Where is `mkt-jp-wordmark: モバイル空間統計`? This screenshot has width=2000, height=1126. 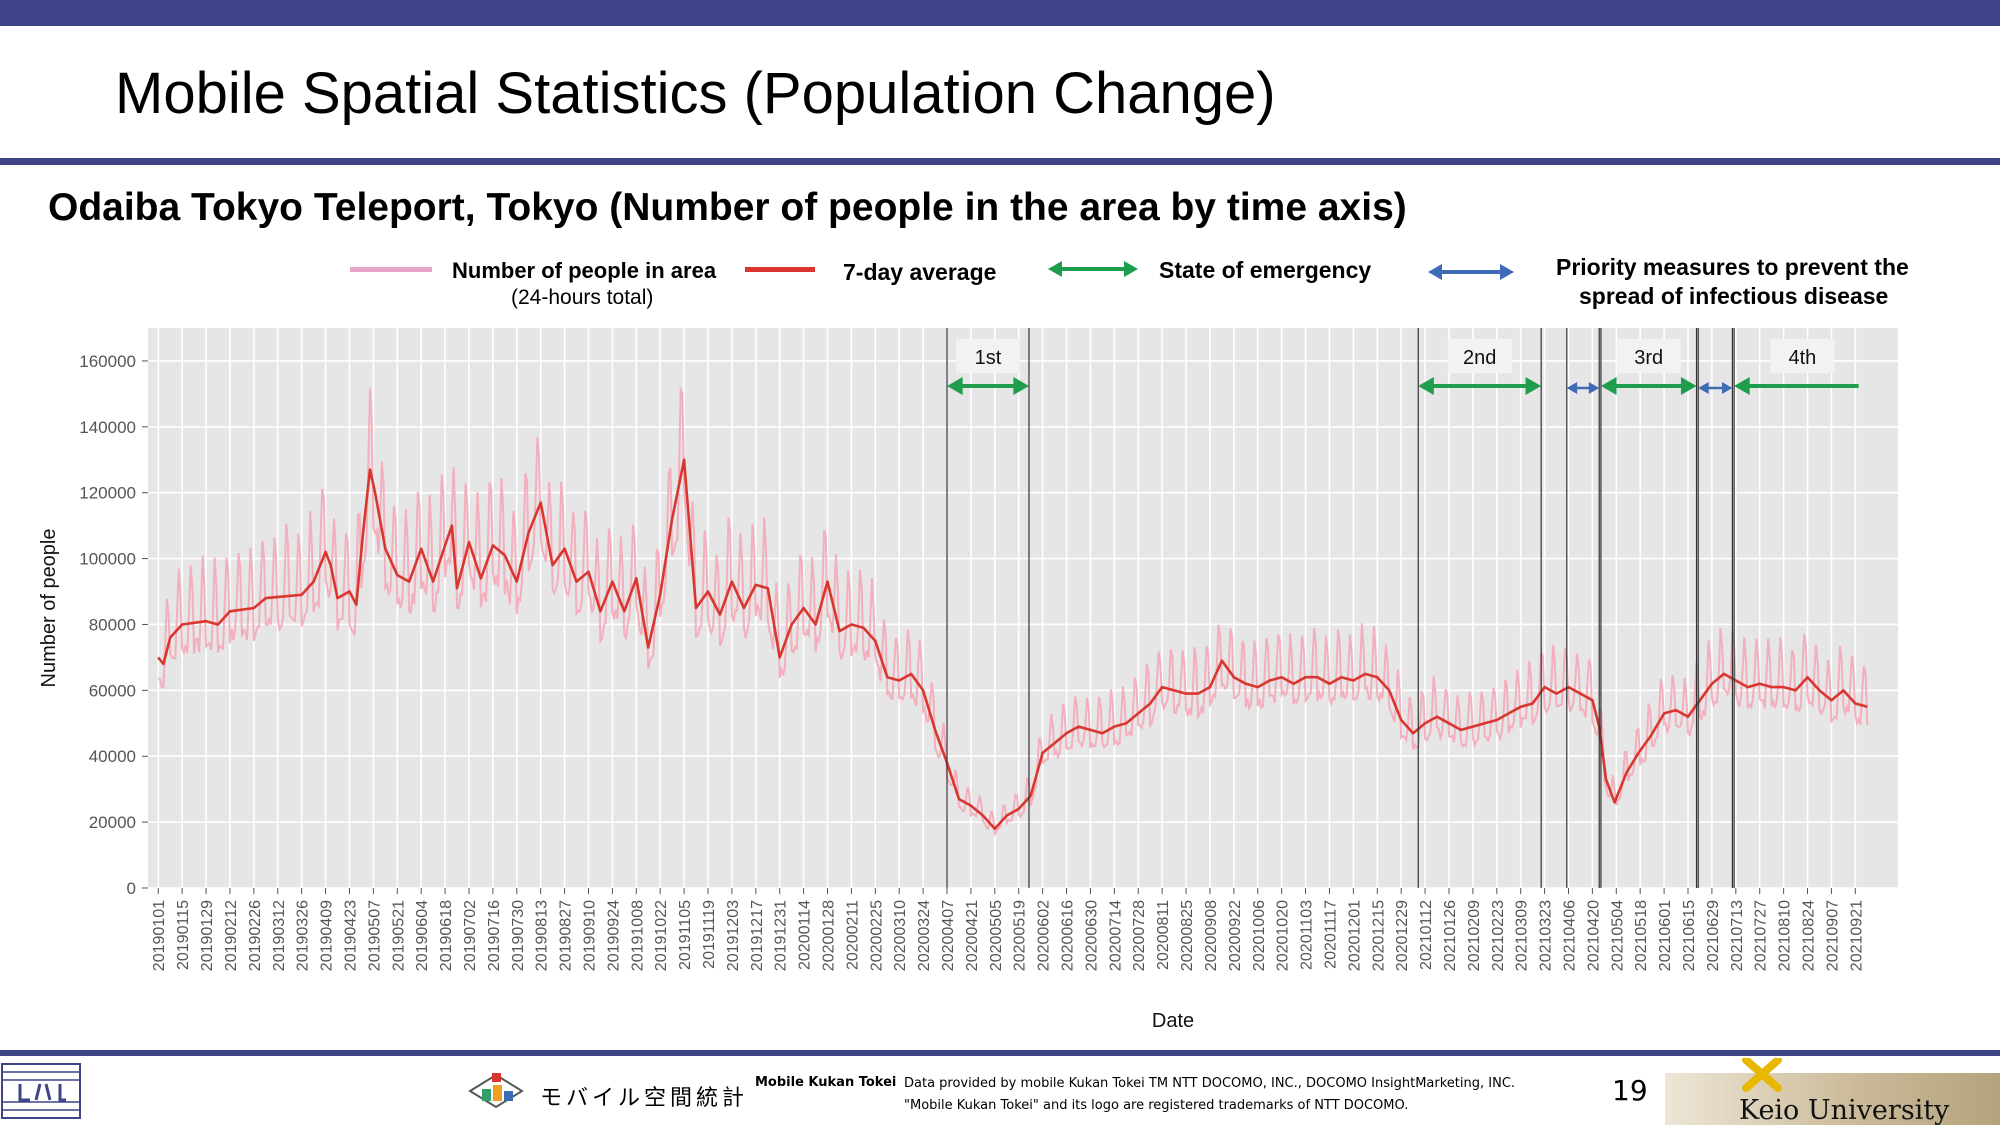
mkt-jp-wordmark: モバイル空間統計 is located at coordinates (644, 1097).